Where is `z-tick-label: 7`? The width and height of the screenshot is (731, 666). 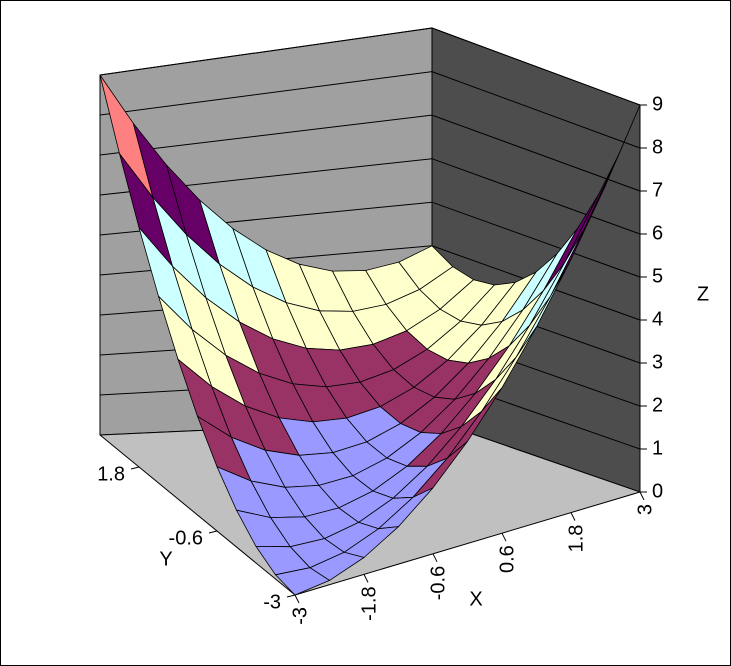 z-tick-label: 7 is located at coordinates (657, 190).